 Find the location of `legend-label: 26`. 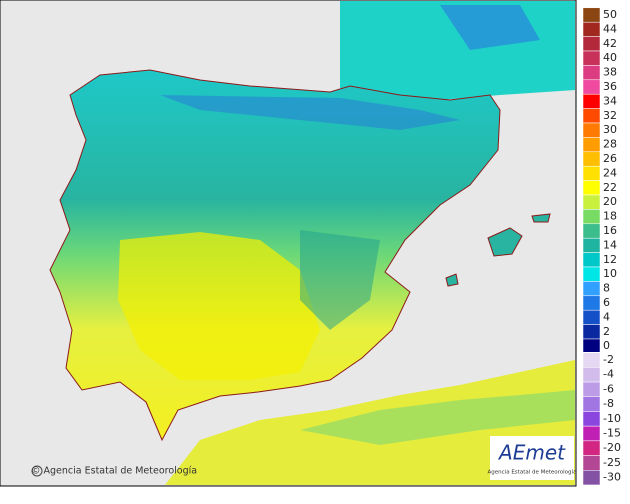

legend-label: 26 is located at coordinates (610, 158).